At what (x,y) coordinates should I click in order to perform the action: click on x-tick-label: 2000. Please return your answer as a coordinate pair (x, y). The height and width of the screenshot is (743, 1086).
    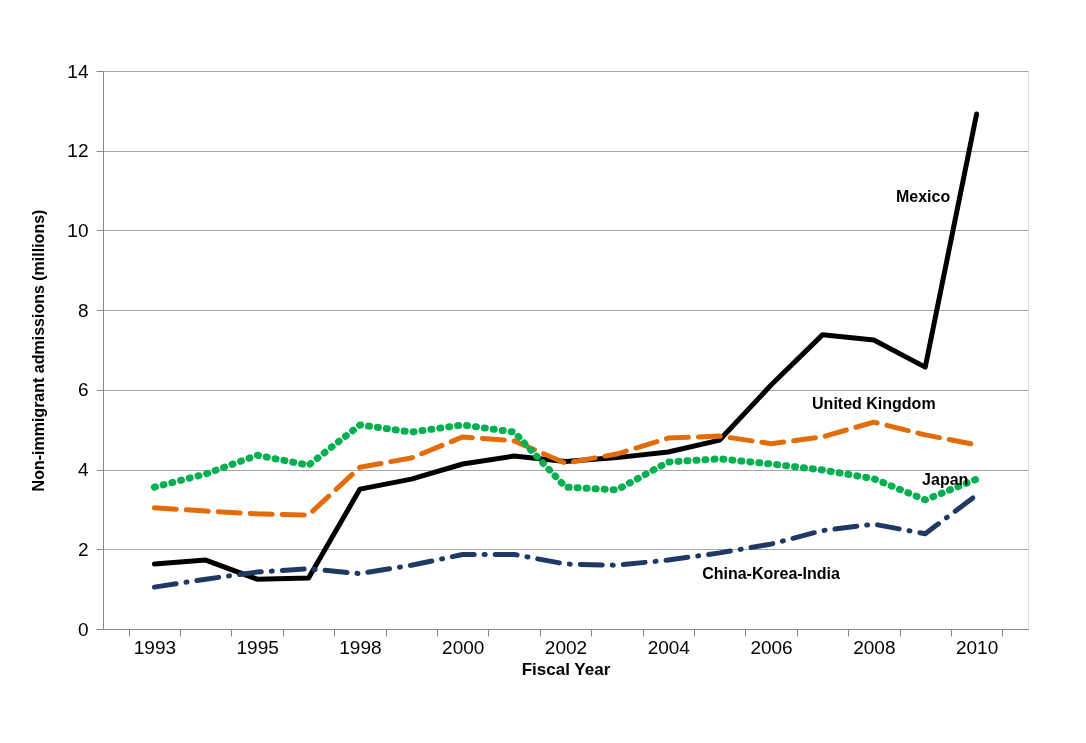
    Looking at the image, I should click on (463, 647).